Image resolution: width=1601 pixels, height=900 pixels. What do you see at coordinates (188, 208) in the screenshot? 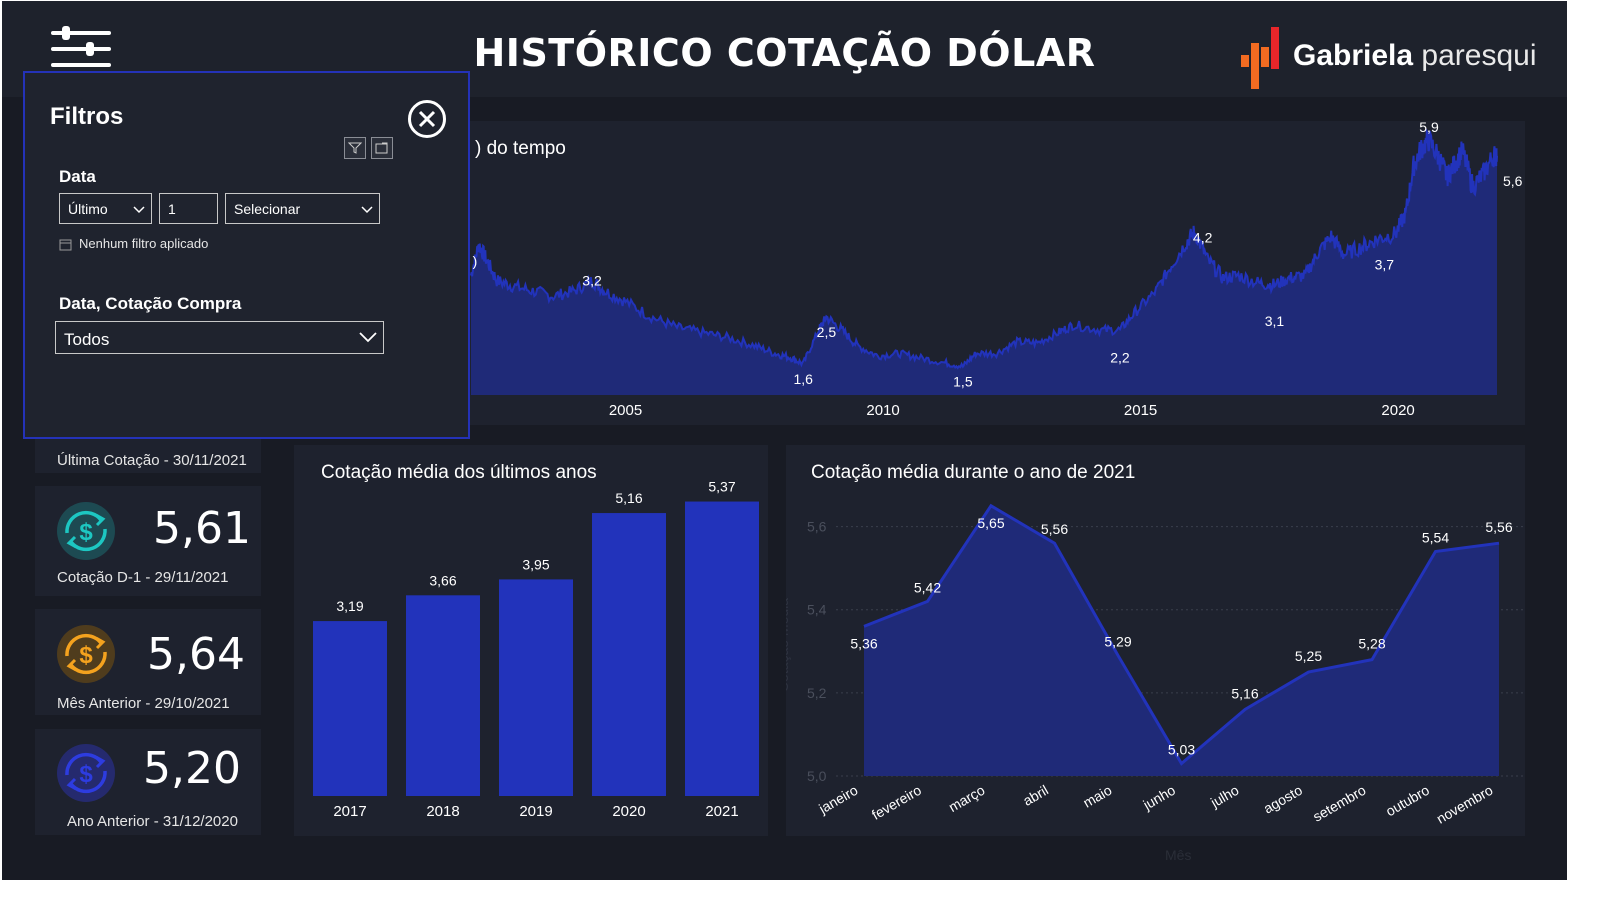
I see `date-count-input: 1` at bounding box center [188, 208].